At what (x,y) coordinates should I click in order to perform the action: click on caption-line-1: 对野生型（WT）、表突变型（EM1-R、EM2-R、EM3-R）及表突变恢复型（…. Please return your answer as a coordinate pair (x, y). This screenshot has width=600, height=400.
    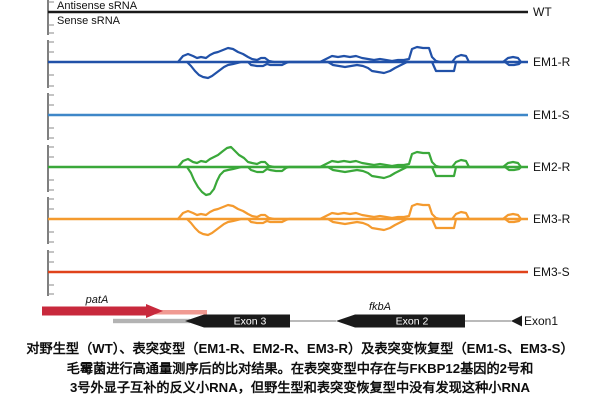
    Looking at the image, I should click on (300, 348).